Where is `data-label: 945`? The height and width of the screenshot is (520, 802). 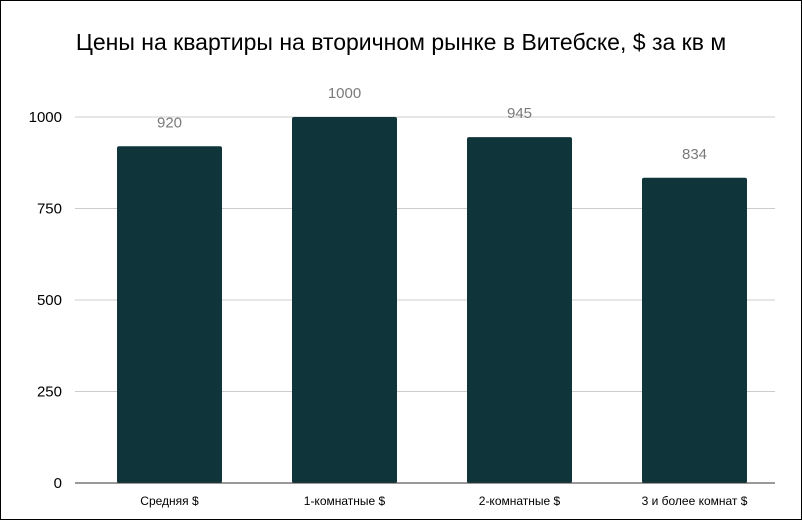
data-label: 945 is located at coordinates (519, 113).